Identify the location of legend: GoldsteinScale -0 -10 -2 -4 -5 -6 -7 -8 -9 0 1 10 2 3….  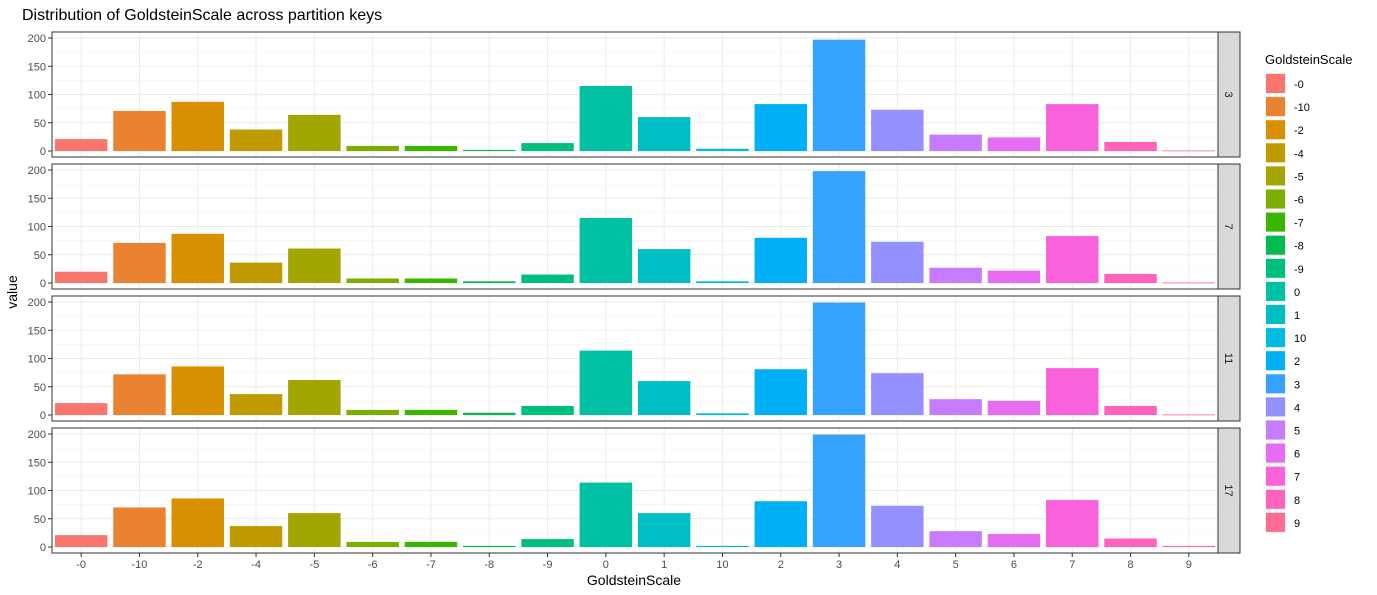
(1308, 292).